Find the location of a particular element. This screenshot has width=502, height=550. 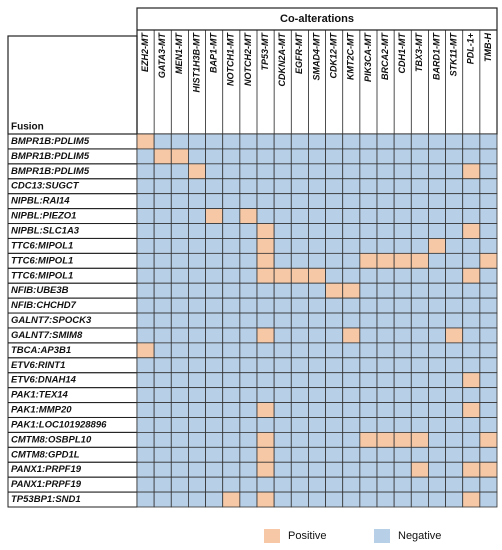

column-label: GATA3-MT is located at coordinates (162, 55).